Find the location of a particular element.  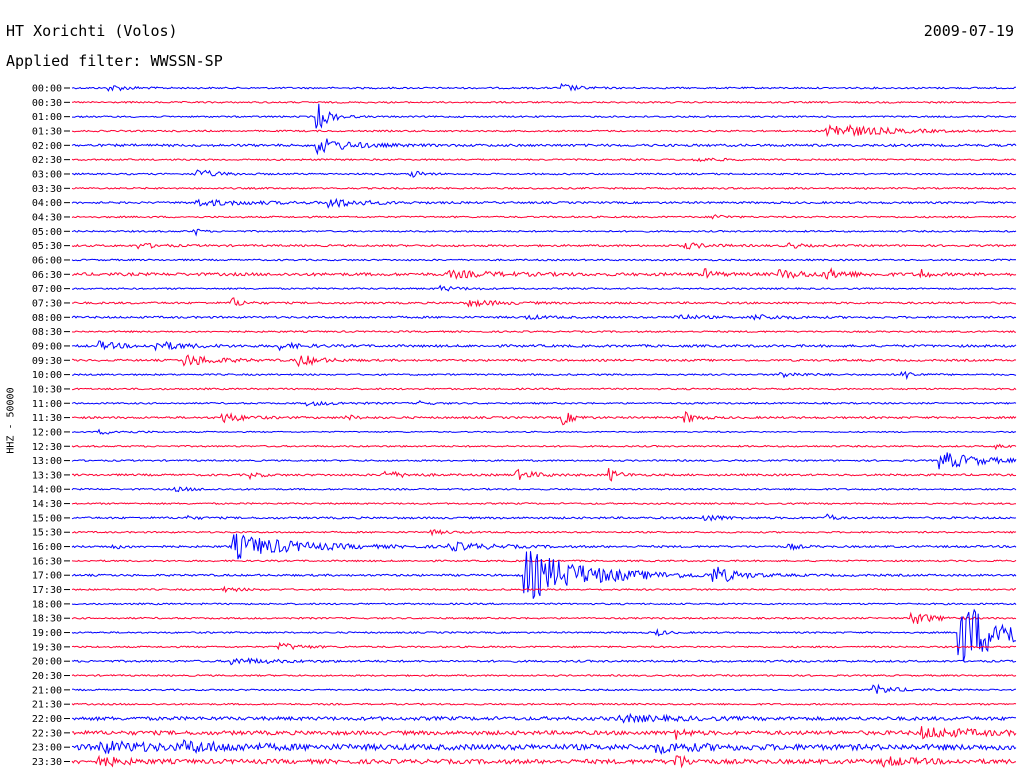

tick-label-0930: 09:30 is located at coordinates (47, 361).